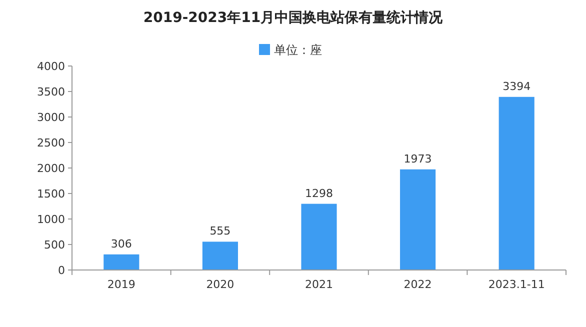  What do you see at coordinates (293, 17) in the screenshot?
I see `chart-title: 2019-2023年11月中国换电站保有量统计情况` at bounding box center [293, 17].